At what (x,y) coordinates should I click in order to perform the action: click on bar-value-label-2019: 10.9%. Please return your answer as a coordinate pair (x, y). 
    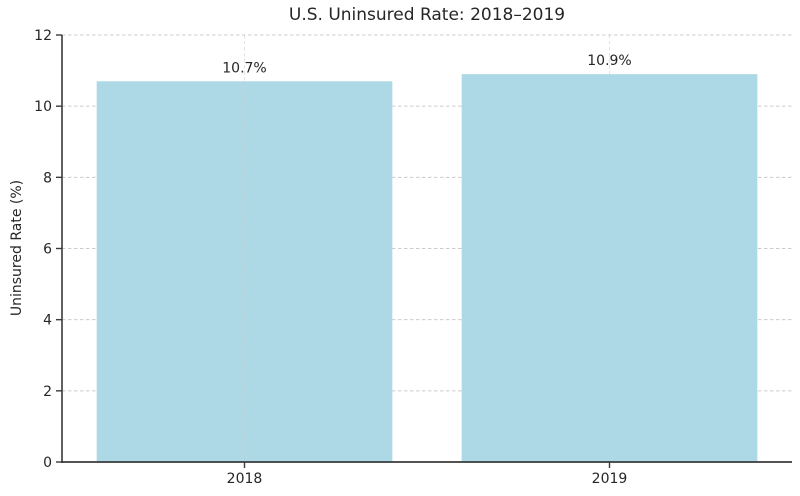
    Looking at the image, I should click on (609, 61).